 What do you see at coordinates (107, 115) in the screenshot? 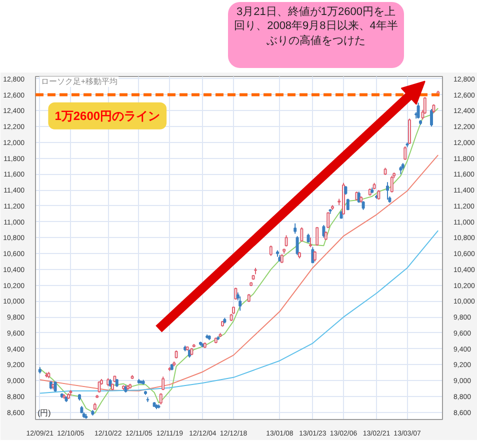
I see `ref-line-label: 1万2600円のライン` at bounding box center [107, 115].